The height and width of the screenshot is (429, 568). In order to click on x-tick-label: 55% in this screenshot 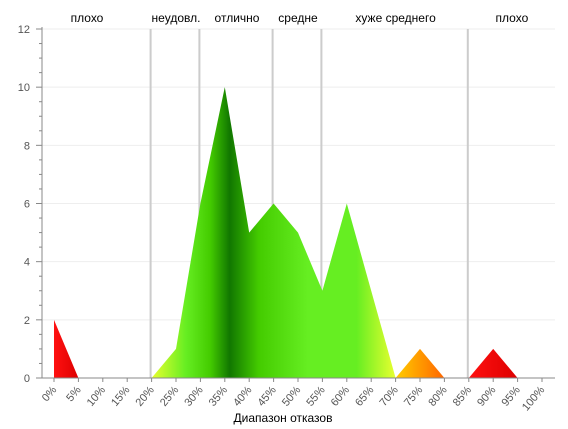, I will do `click(315, 396)`.